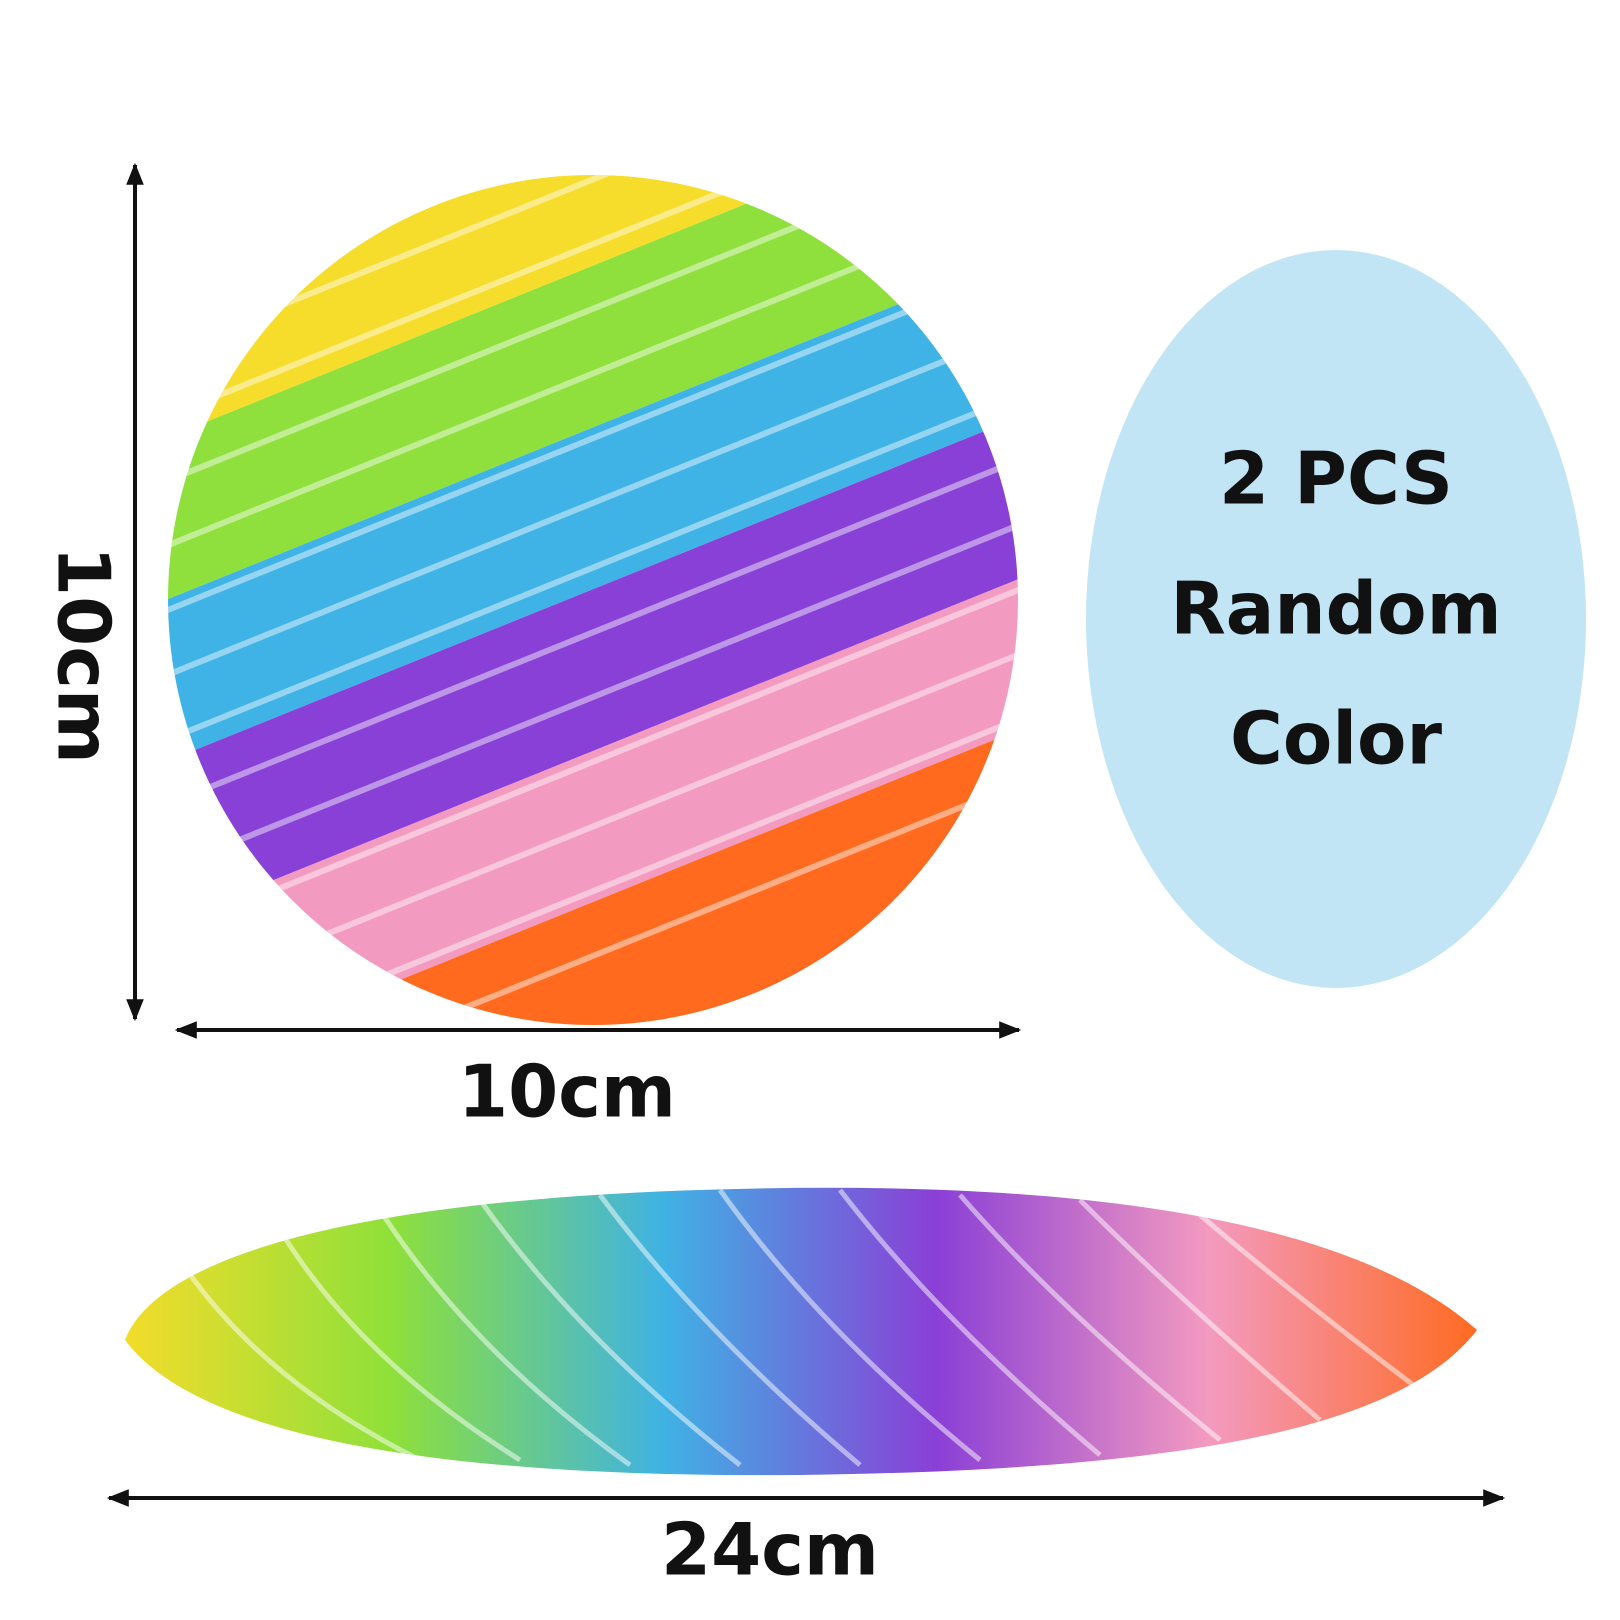 This screenshot has width=1620, height=1620. What do you see at coordinates (567, 1092) in the screenshot?
I see `width-label: 10cm` at bounding box center [567, 1092].